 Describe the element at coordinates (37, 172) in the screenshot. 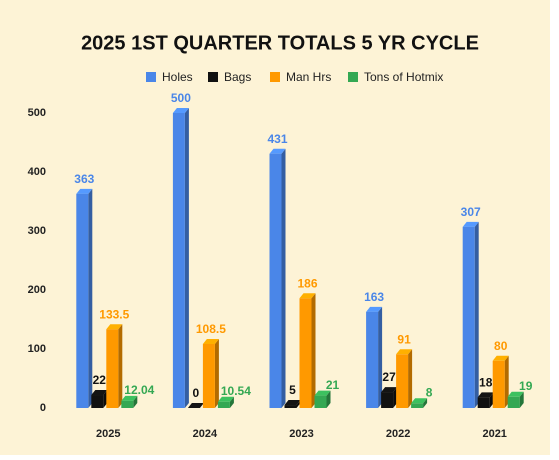

I see `y-tick-label: 400` at that location.